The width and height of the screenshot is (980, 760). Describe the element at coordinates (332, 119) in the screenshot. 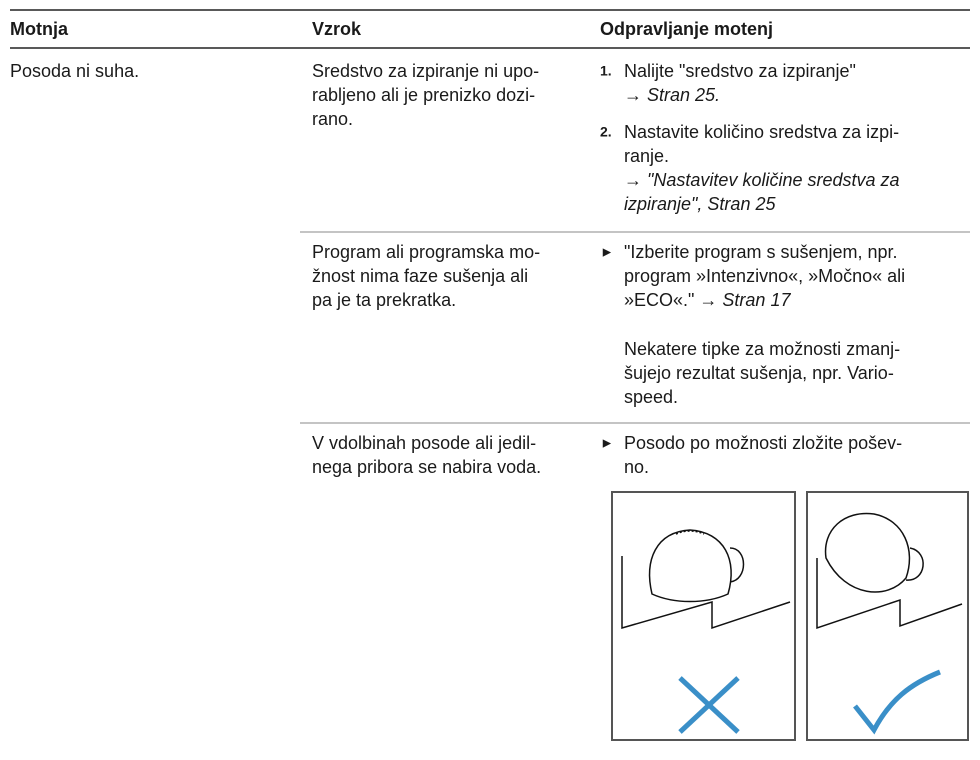

I see `text-line: rano.` at that location.